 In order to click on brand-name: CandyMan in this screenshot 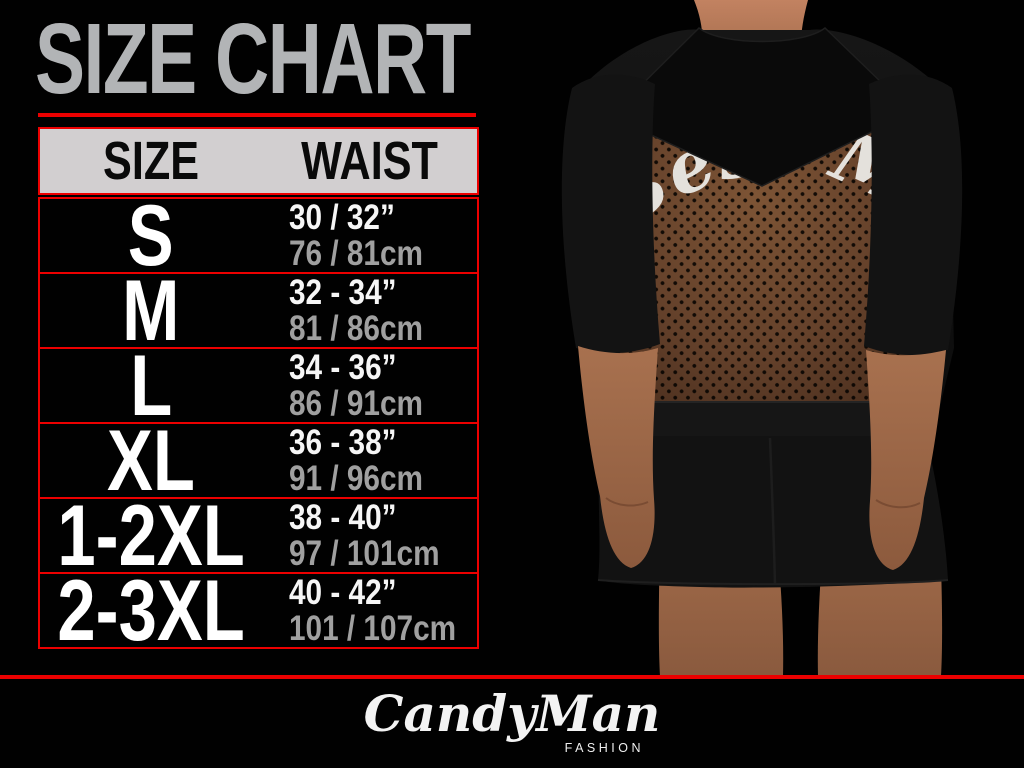, I will do `click(512, 713)`.